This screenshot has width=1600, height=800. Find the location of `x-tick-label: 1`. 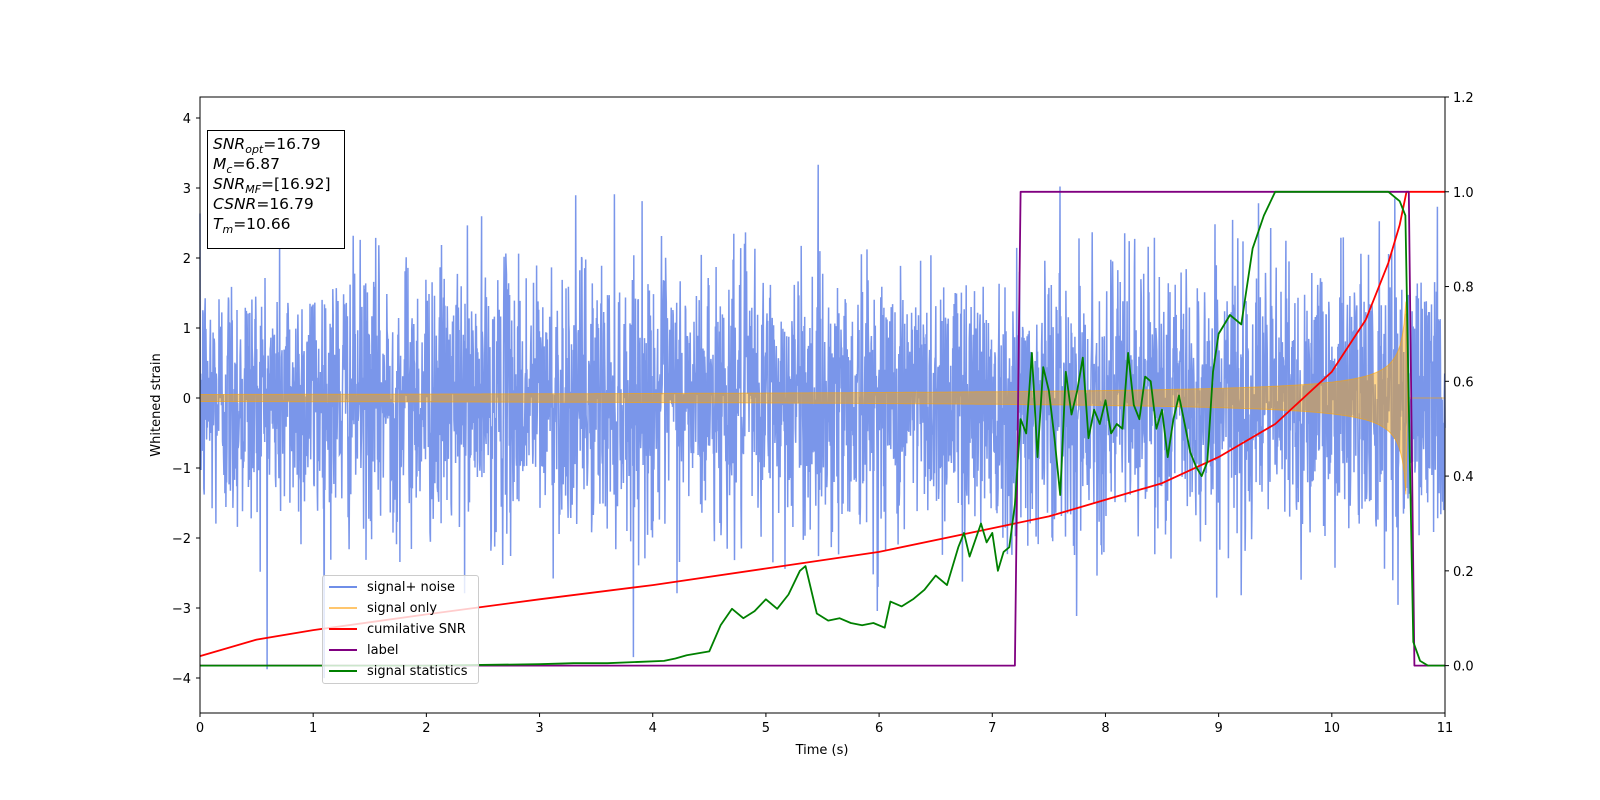

x-tick-label: 1 is located at coordinates (313, 728).